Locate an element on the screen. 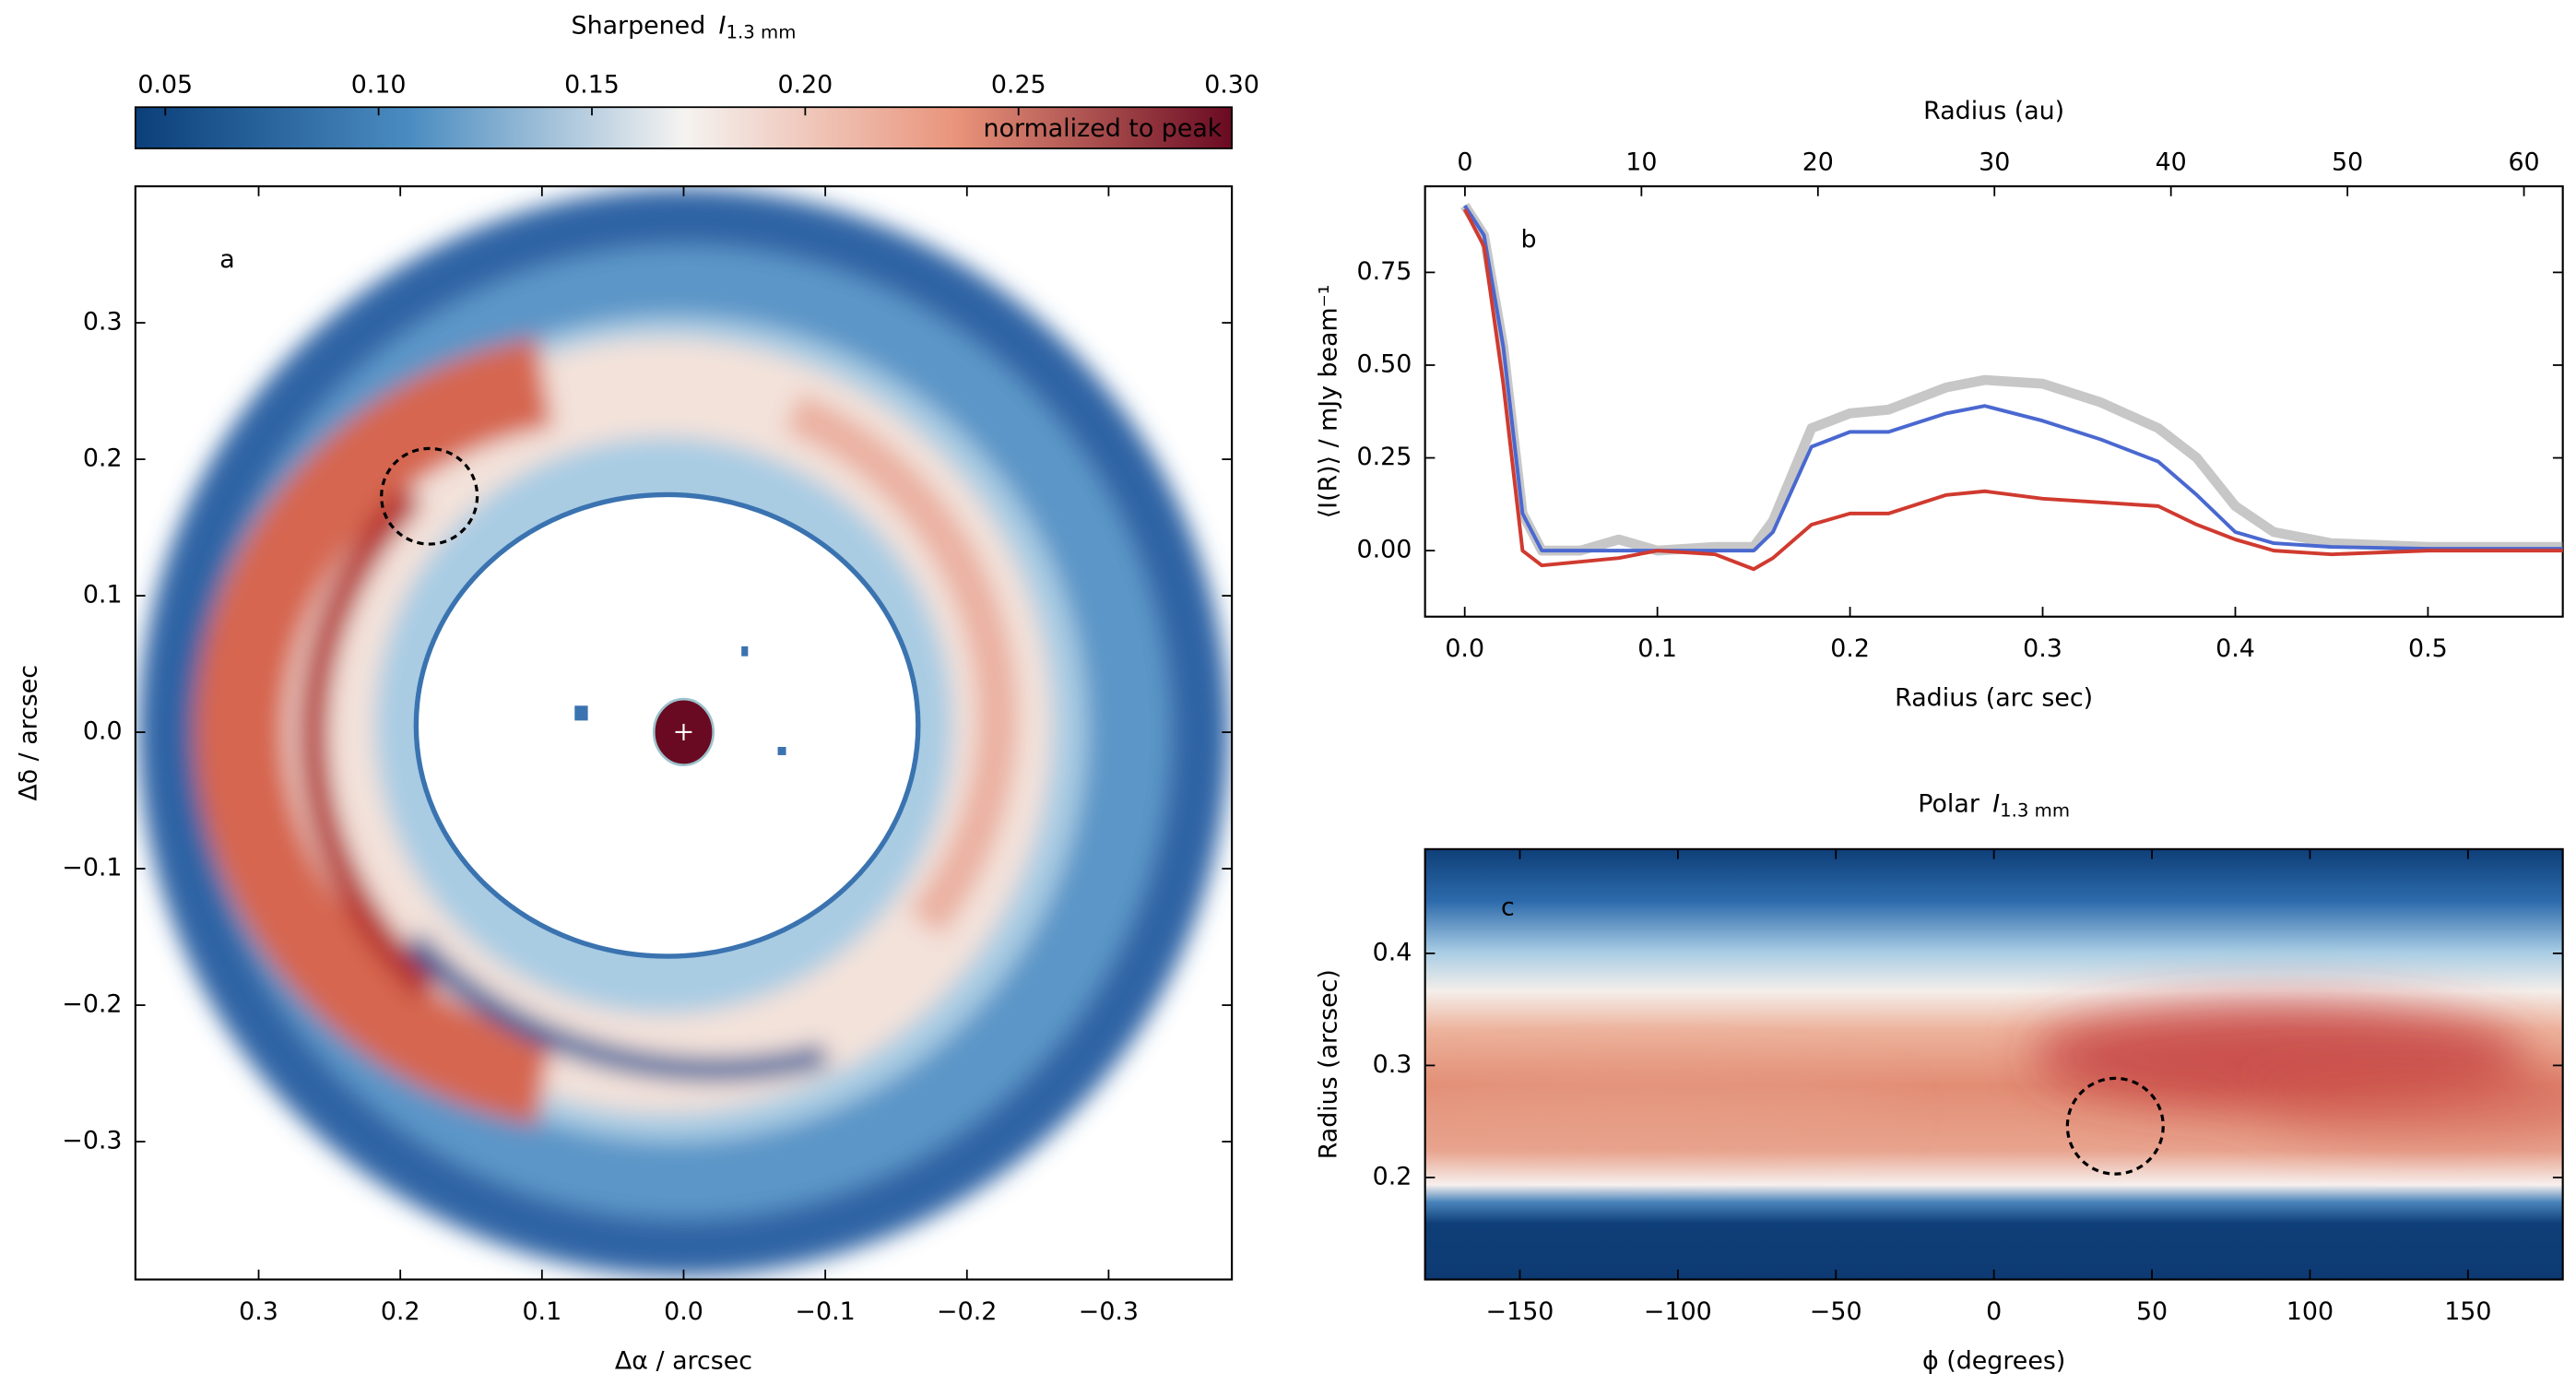 This screenshot has height=1385, width=2576. x2-tick-label: 50 is located at coordinates (2347, 163).